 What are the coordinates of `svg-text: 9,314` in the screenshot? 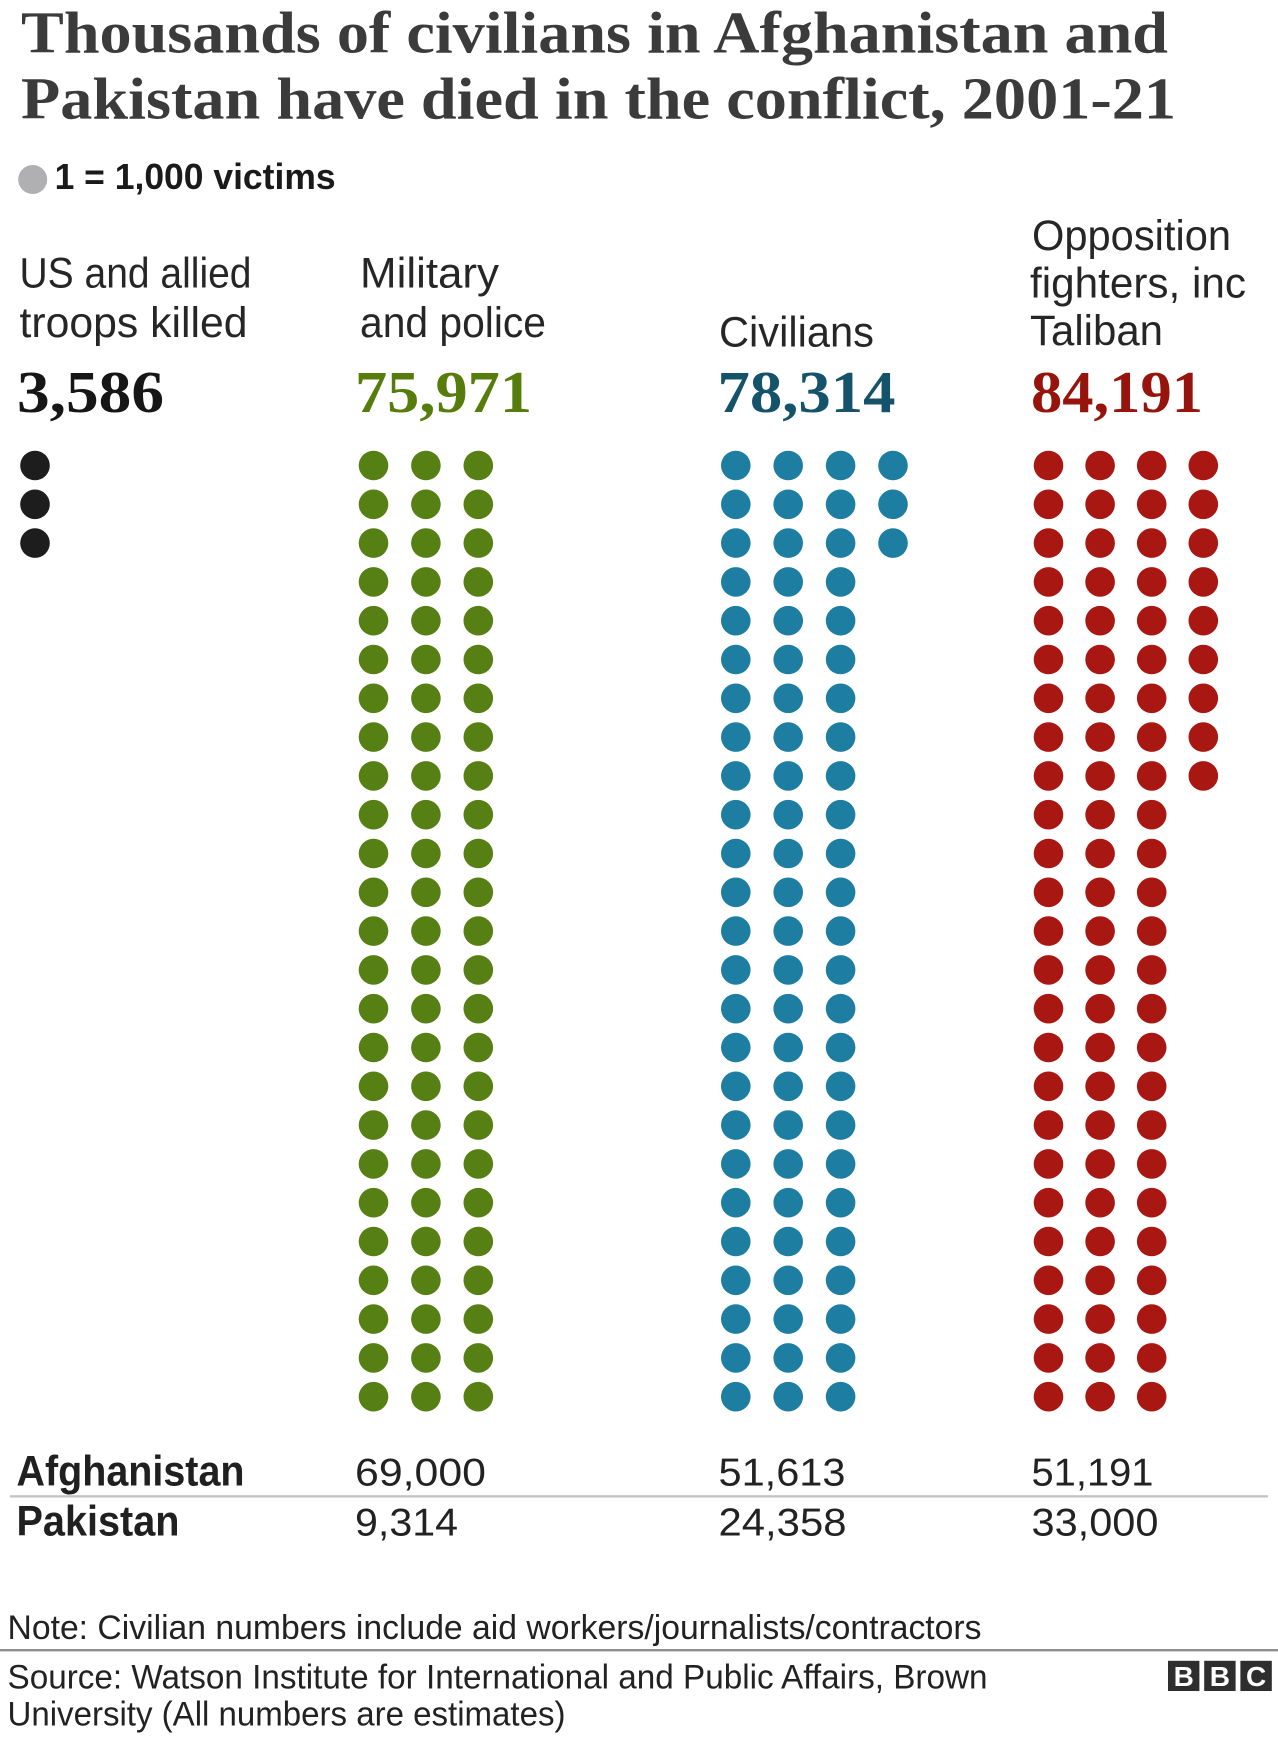 It's located at (406, 1523).